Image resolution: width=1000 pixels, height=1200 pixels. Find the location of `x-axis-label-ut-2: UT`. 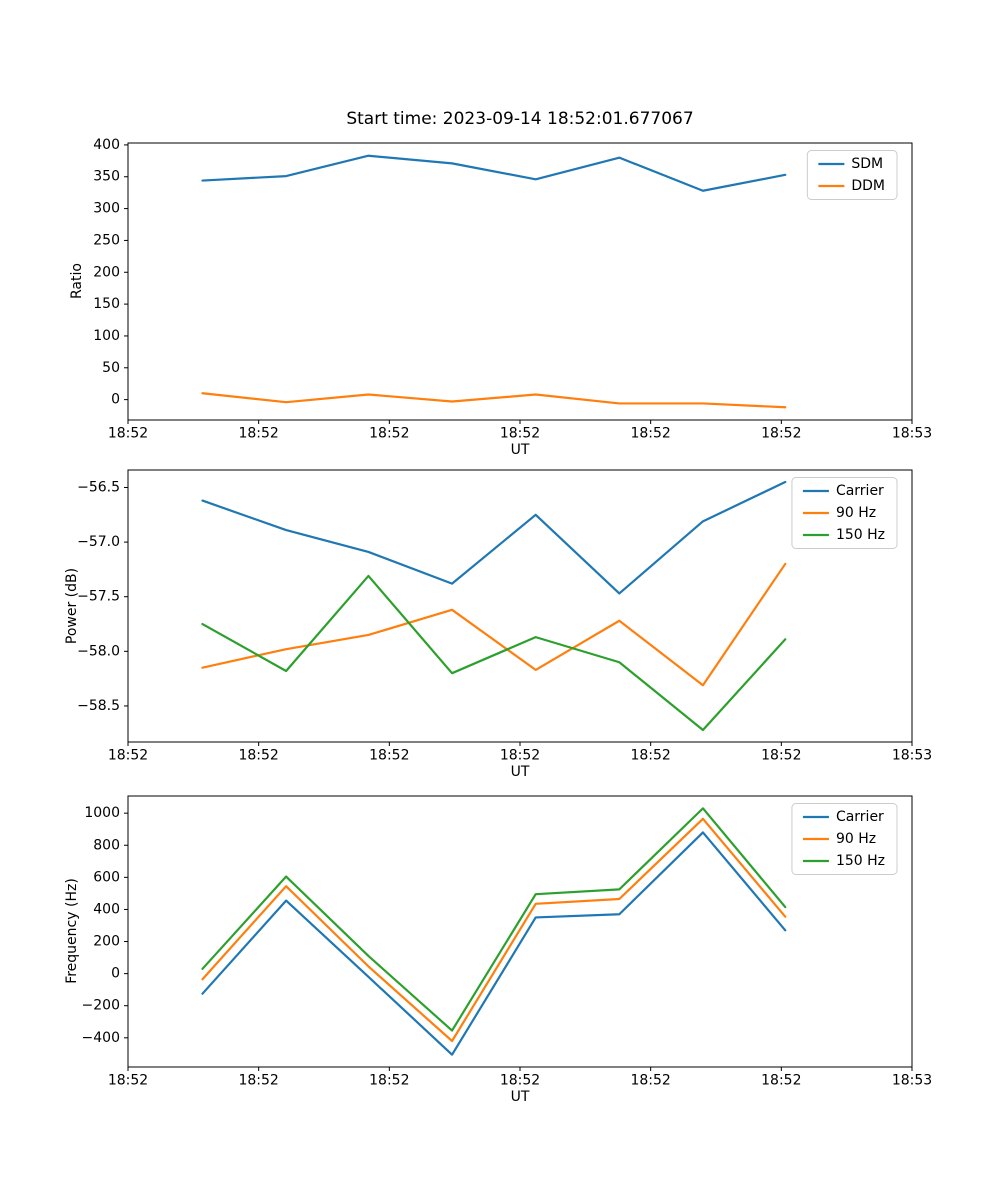

x-axis-label-ut-2: UT is located at coordinates (520, 772).